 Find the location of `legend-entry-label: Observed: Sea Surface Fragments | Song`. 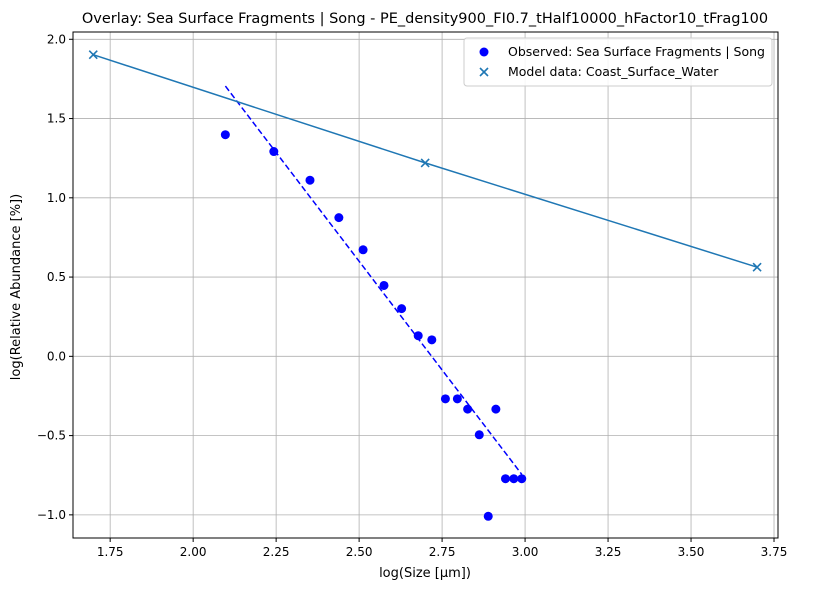

legend-entry-label: Observed: Sea Surface Fragments | Song is located at coordinates (636, 51).